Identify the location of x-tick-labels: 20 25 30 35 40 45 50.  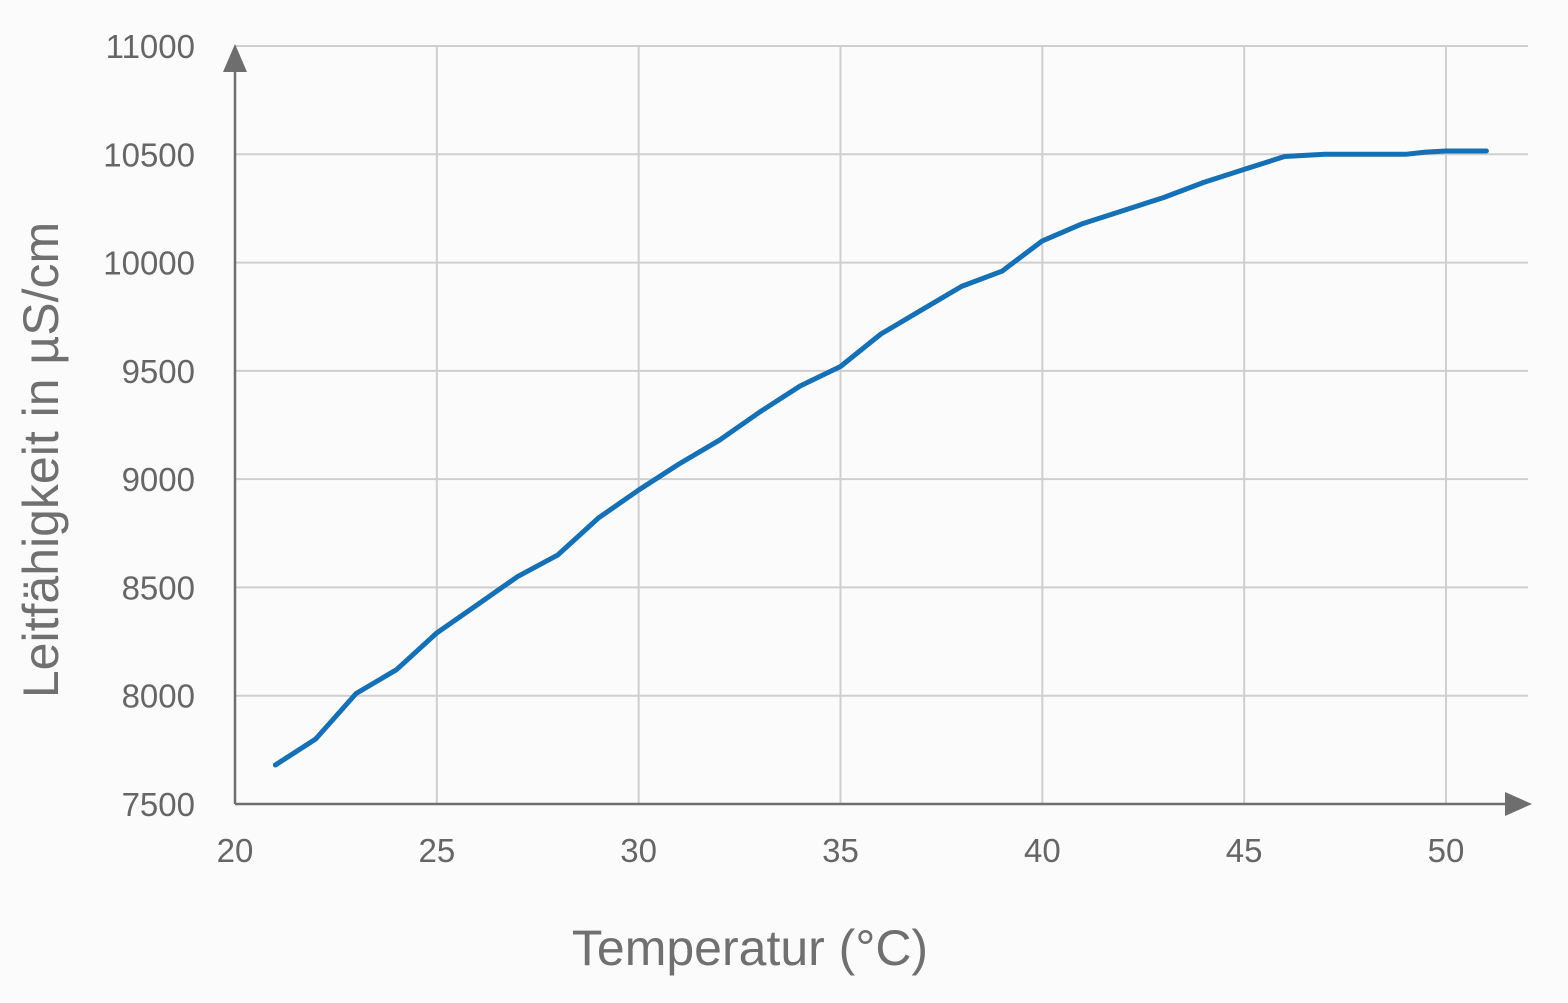
(841, 850).